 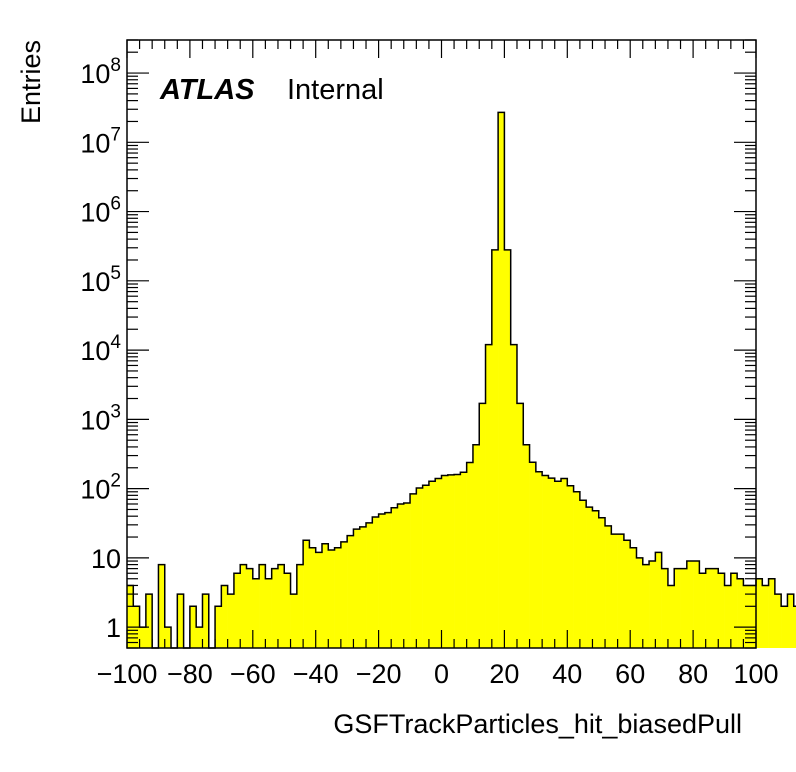 What do you see at coordinates (567, 674) in the screenshot?
I see `x-tick-label: 40` at bounding box center [567, 674].